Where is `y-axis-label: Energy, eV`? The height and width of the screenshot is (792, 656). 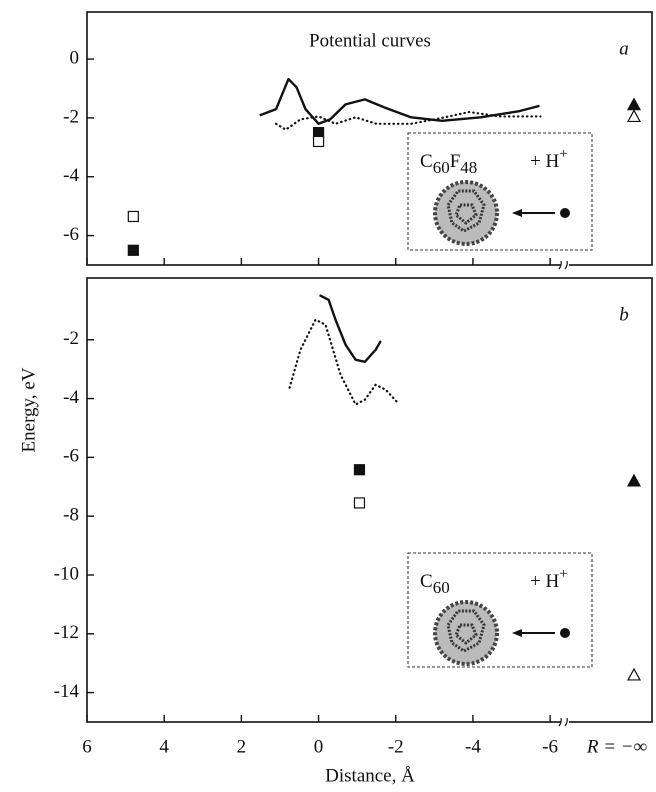
y-axis-label: Energy, eV is located at coordinates (28, 409).